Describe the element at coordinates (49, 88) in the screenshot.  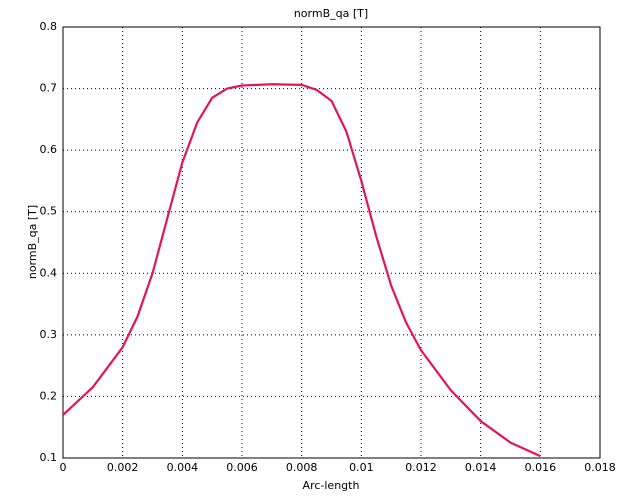
I see `y-tick-label: 0.7` at that location.